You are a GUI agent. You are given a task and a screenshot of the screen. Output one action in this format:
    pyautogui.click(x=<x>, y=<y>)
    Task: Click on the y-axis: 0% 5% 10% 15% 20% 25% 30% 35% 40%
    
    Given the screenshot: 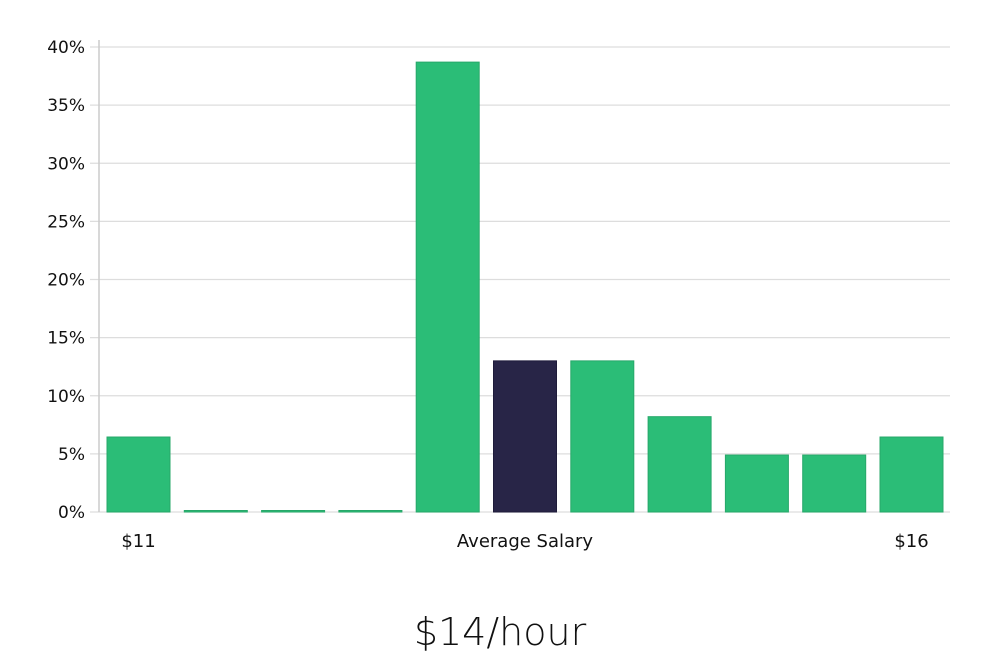 What is the action you would take?
    pyautogui.click(x=66, y=280)
    